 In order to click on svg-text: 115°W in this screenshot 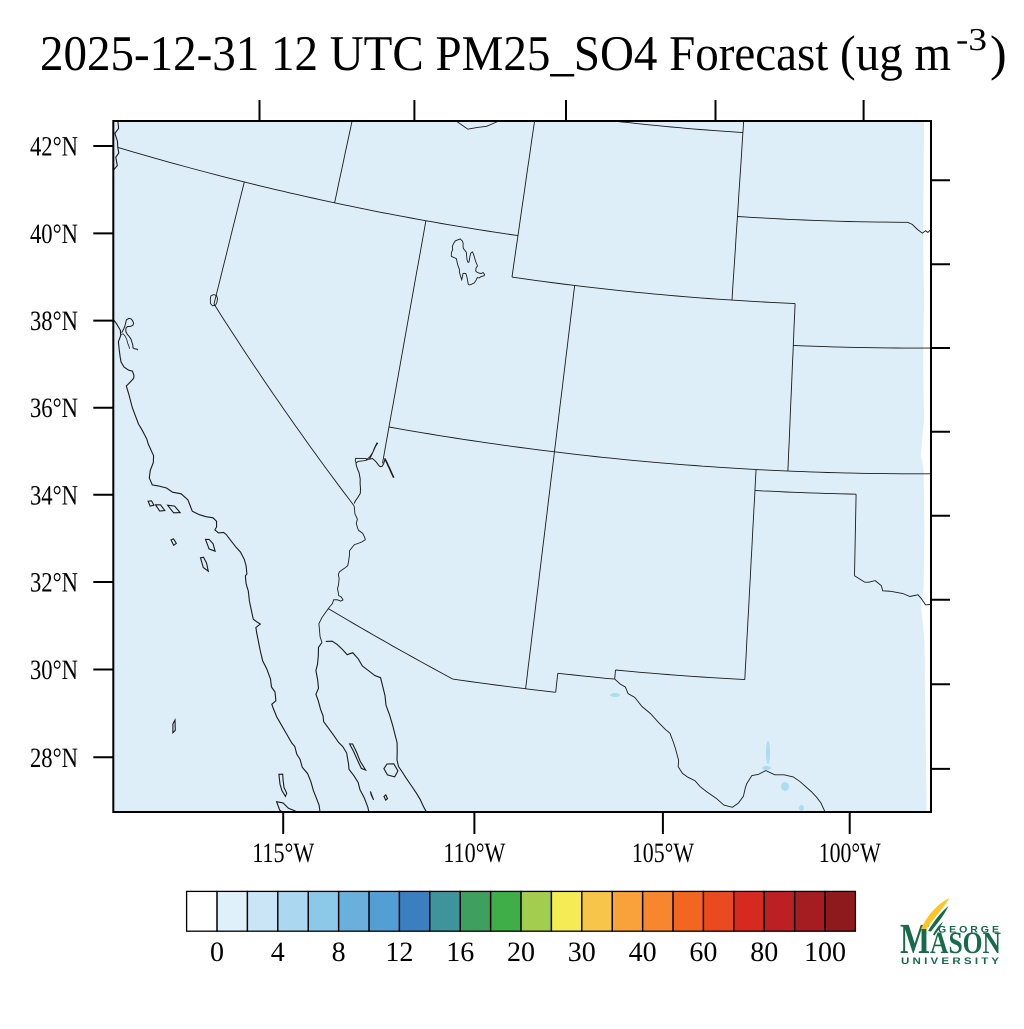, I will do `click(283, 853)`.